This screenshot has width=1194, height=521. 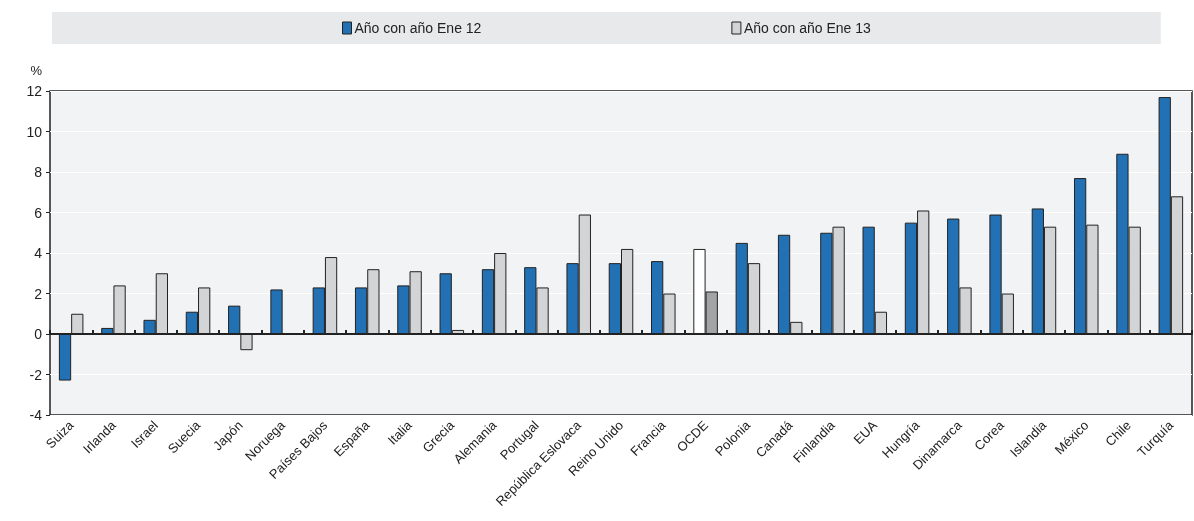 What do you see at coordinates (34, 91) in the screenshot?
I see `y-tick-label: 12` at bounding box center [34, 91].